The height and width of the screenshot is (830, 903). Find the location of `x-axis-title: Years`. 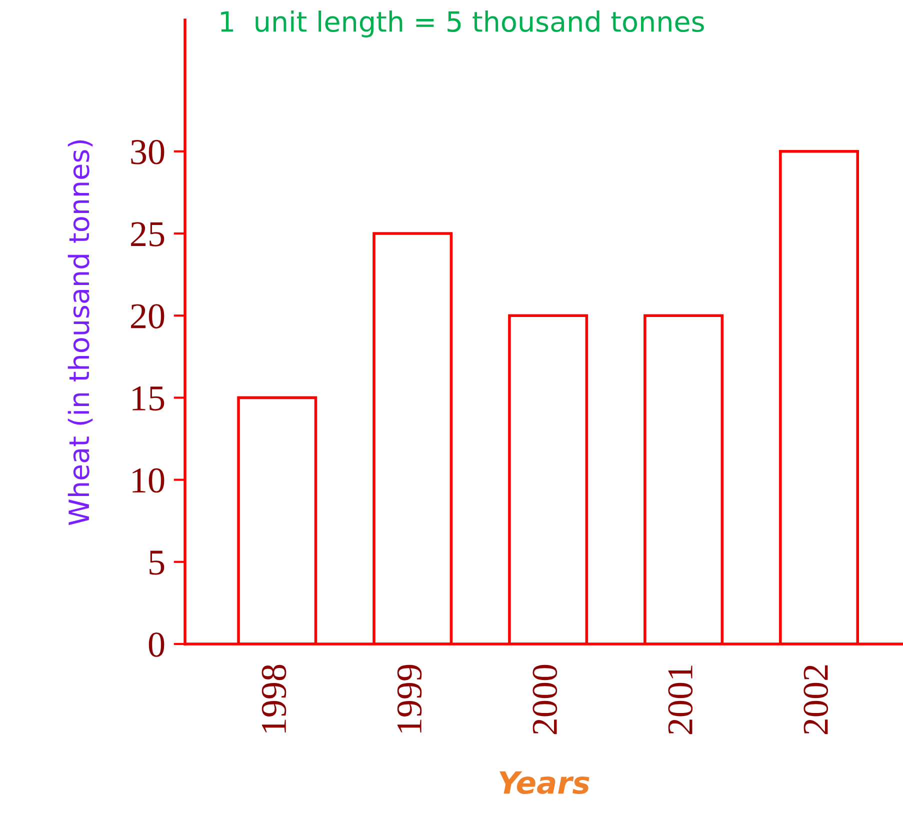

x-axis-title: Years is located at coordinates (545, 782).